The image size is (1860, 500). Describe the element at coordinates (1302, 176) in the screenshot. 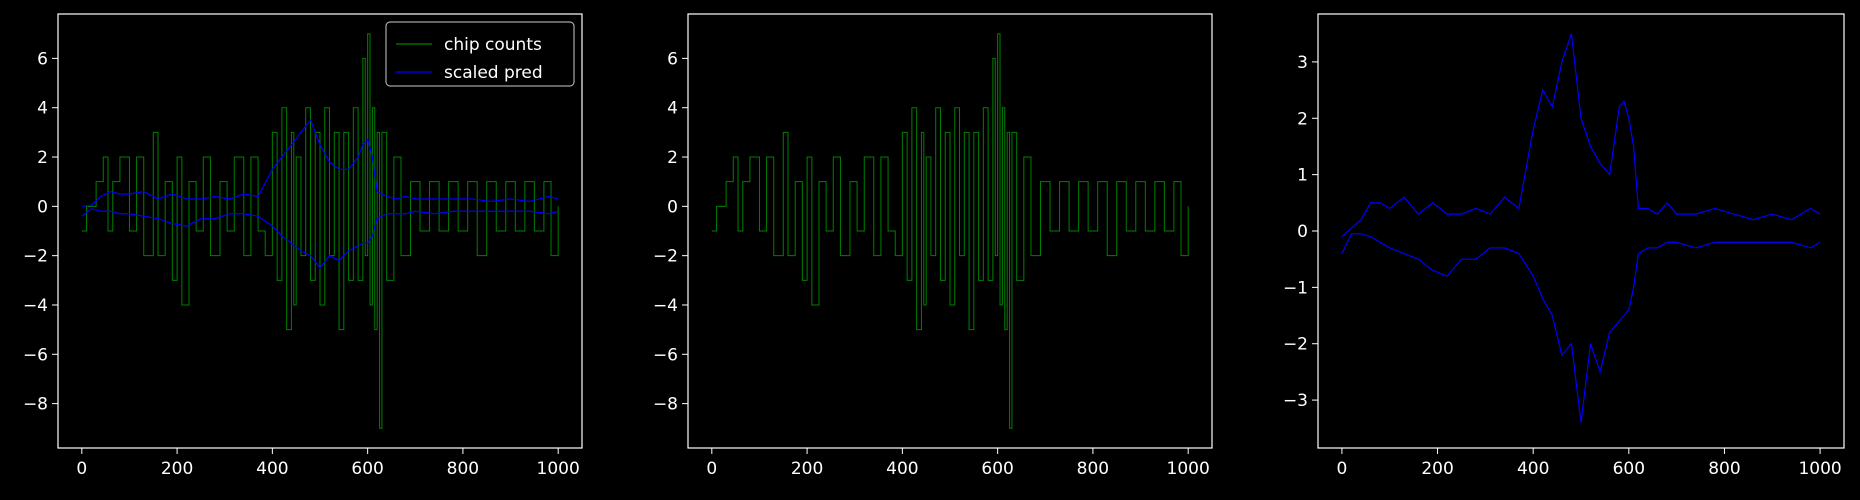

I see `y-tick-label: 1` at that location.